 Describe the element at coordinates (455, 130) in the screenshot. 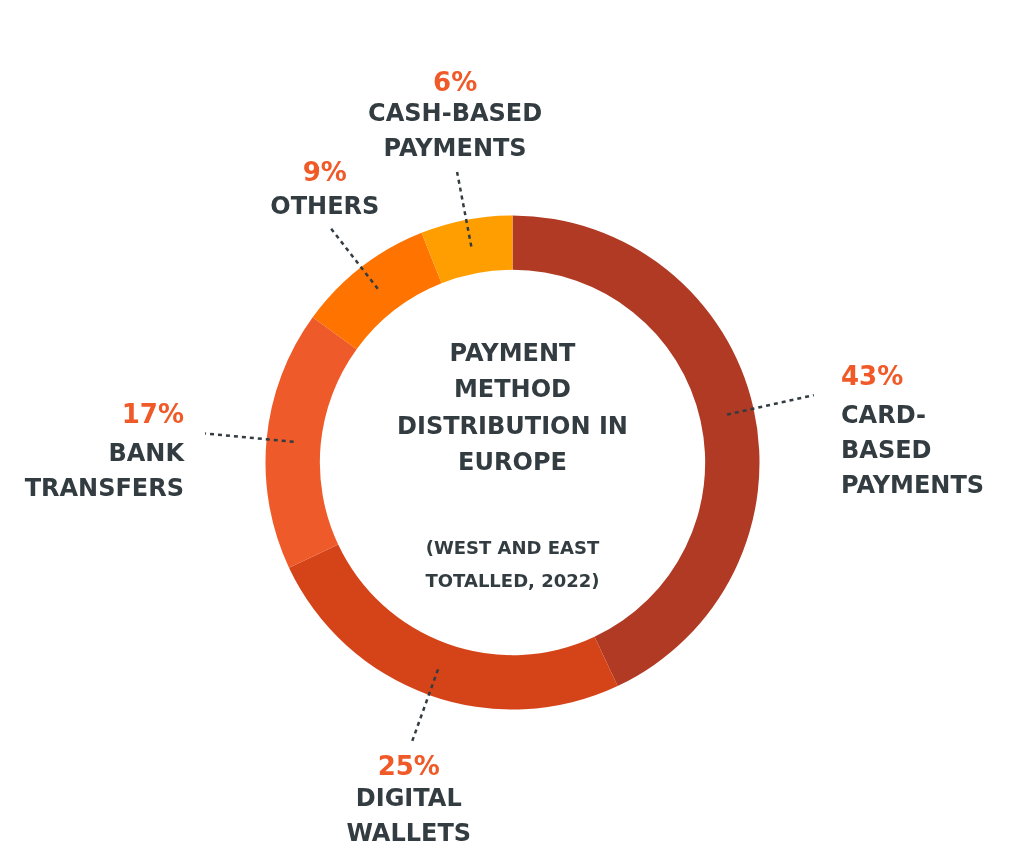

I see `slice-label: CASH-BASED PAYMENTS` at that location.